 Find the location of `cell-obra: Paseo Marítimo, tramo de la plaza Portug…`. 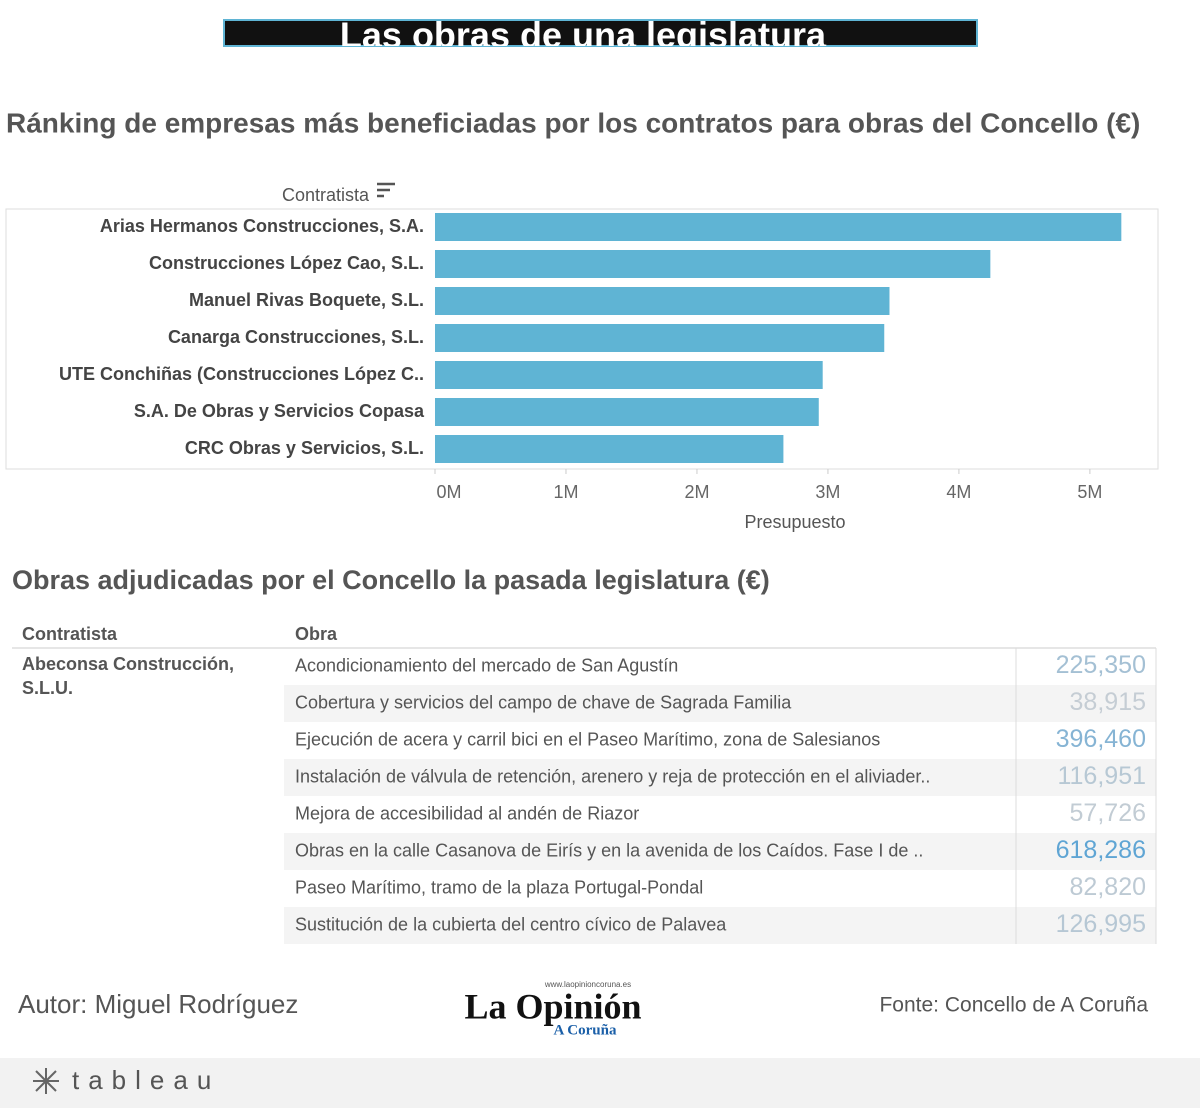

cell-obra: Paseo Marítimo, tramo de la plaza Portug… is located at coordinates (499, 887).